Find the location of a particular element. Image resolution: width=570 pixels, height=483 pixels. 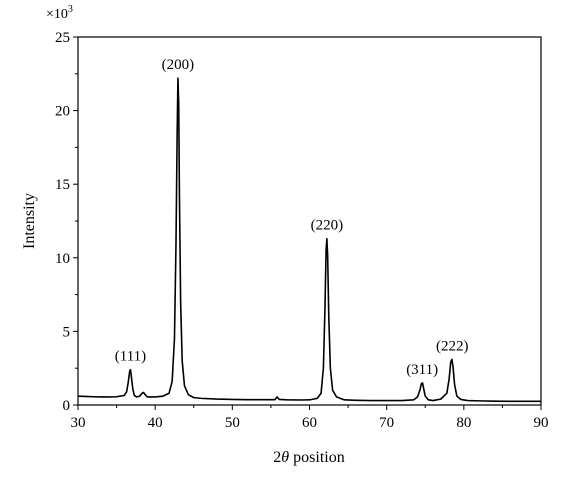

x-tick-label: 70 is located at coordinates (386, 423).